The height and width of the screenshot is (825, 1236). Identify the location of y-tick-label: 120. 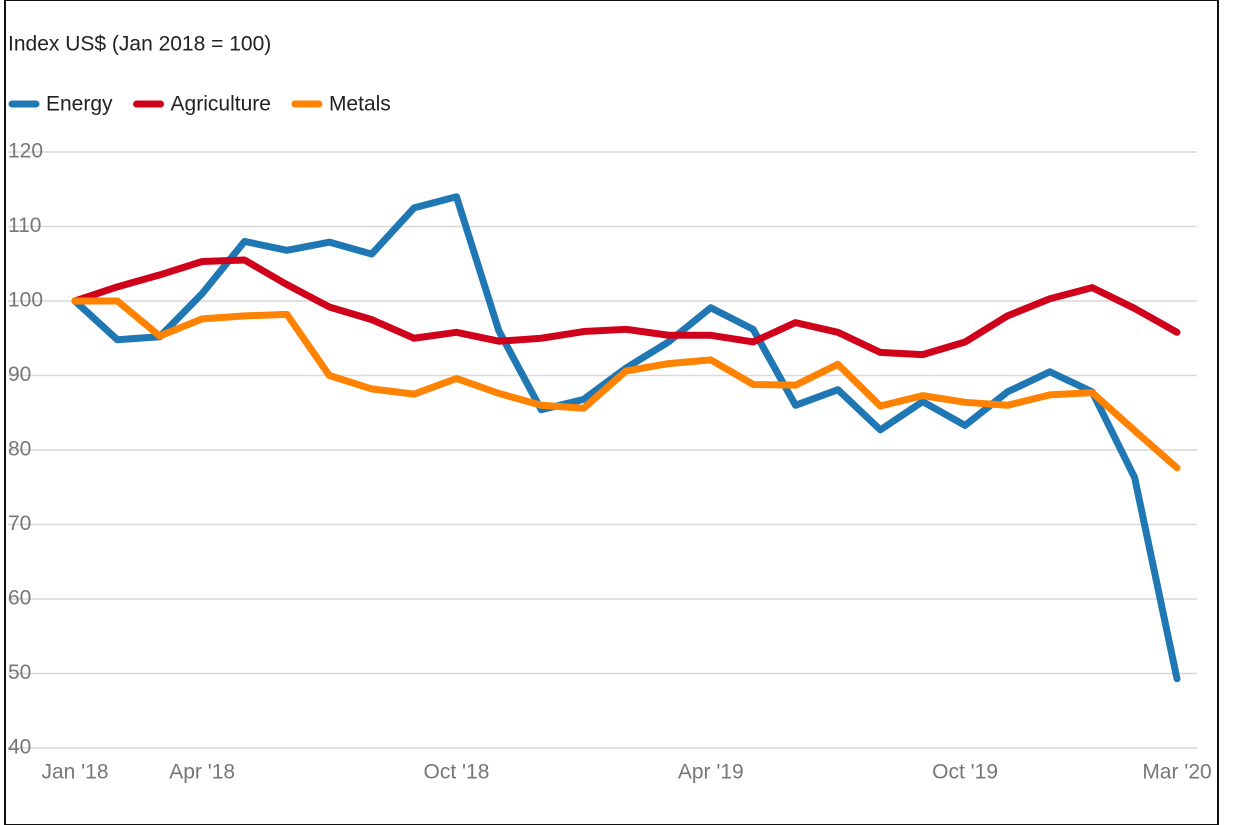
(25, 151).